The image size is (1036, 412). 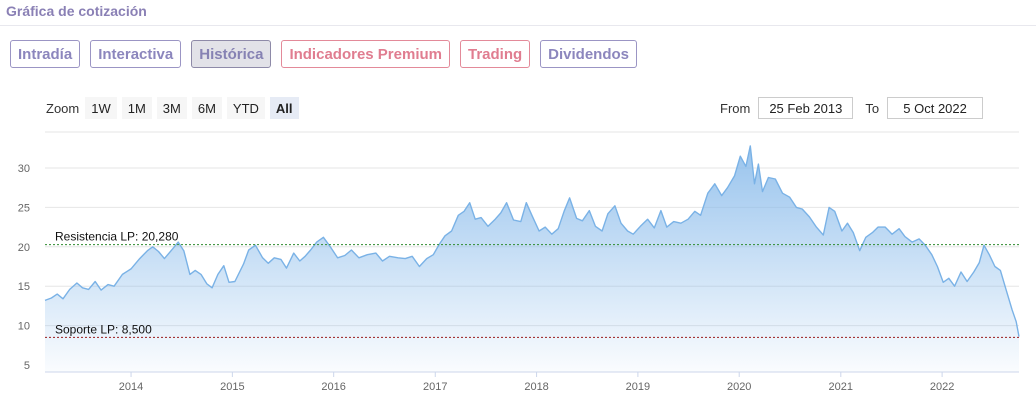 What do you see at coordinates (232, 387) in the screenshot?
I see `x-tick-label: 2015` at bounding box center [232, 387].